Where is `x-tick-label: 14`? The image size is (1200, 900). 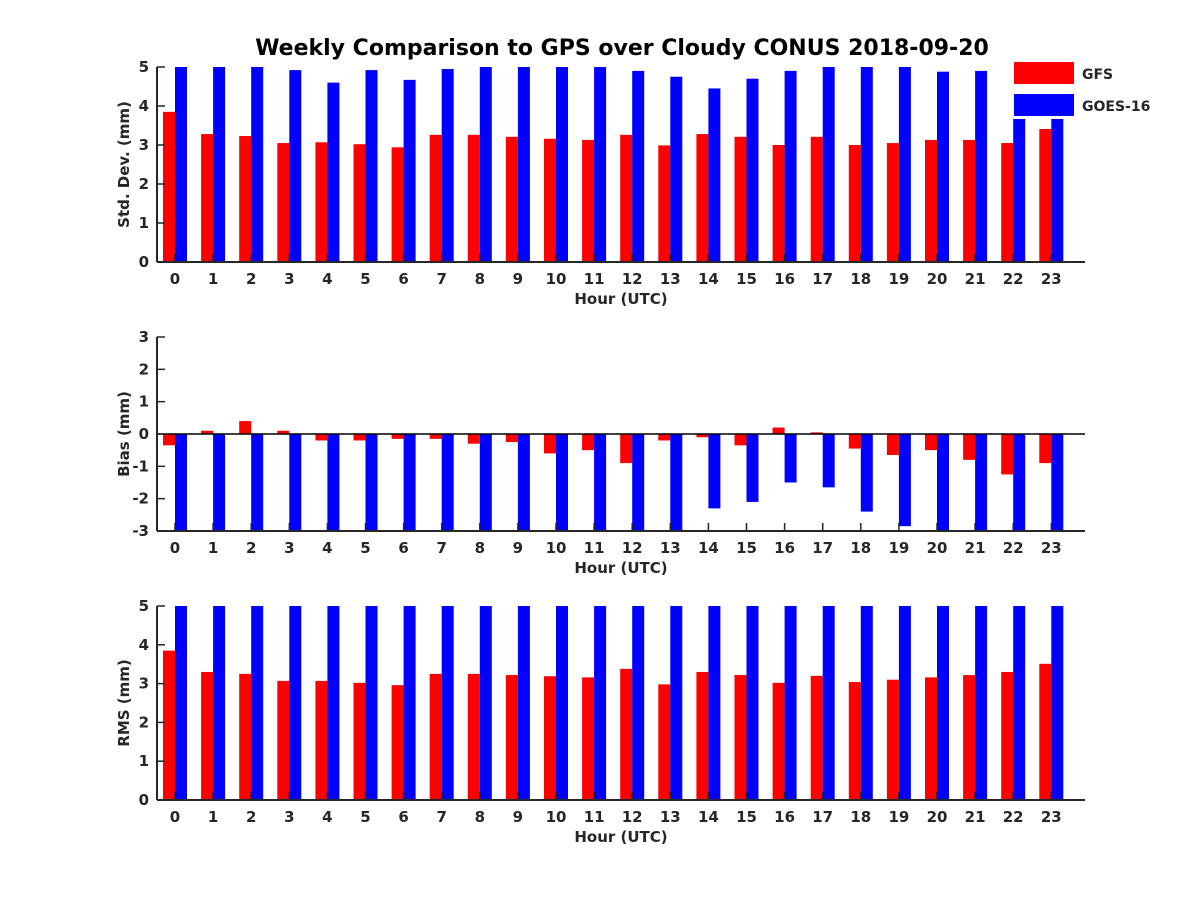 x-tick-label: 14 is located at coordinates (708, 817).